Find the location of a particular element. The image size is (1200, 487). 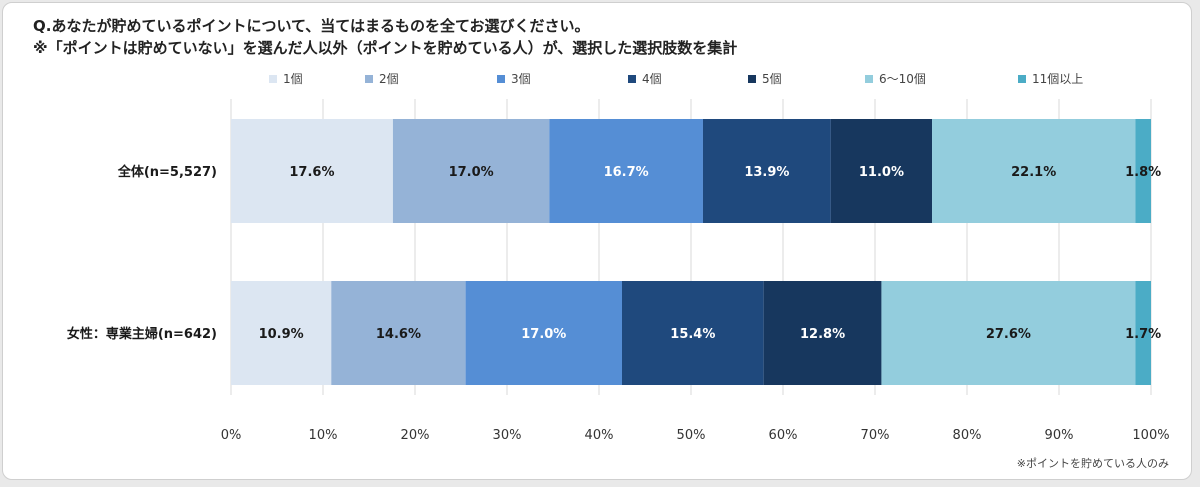

data-label: 11.0% is located at coordinates (881, 172).